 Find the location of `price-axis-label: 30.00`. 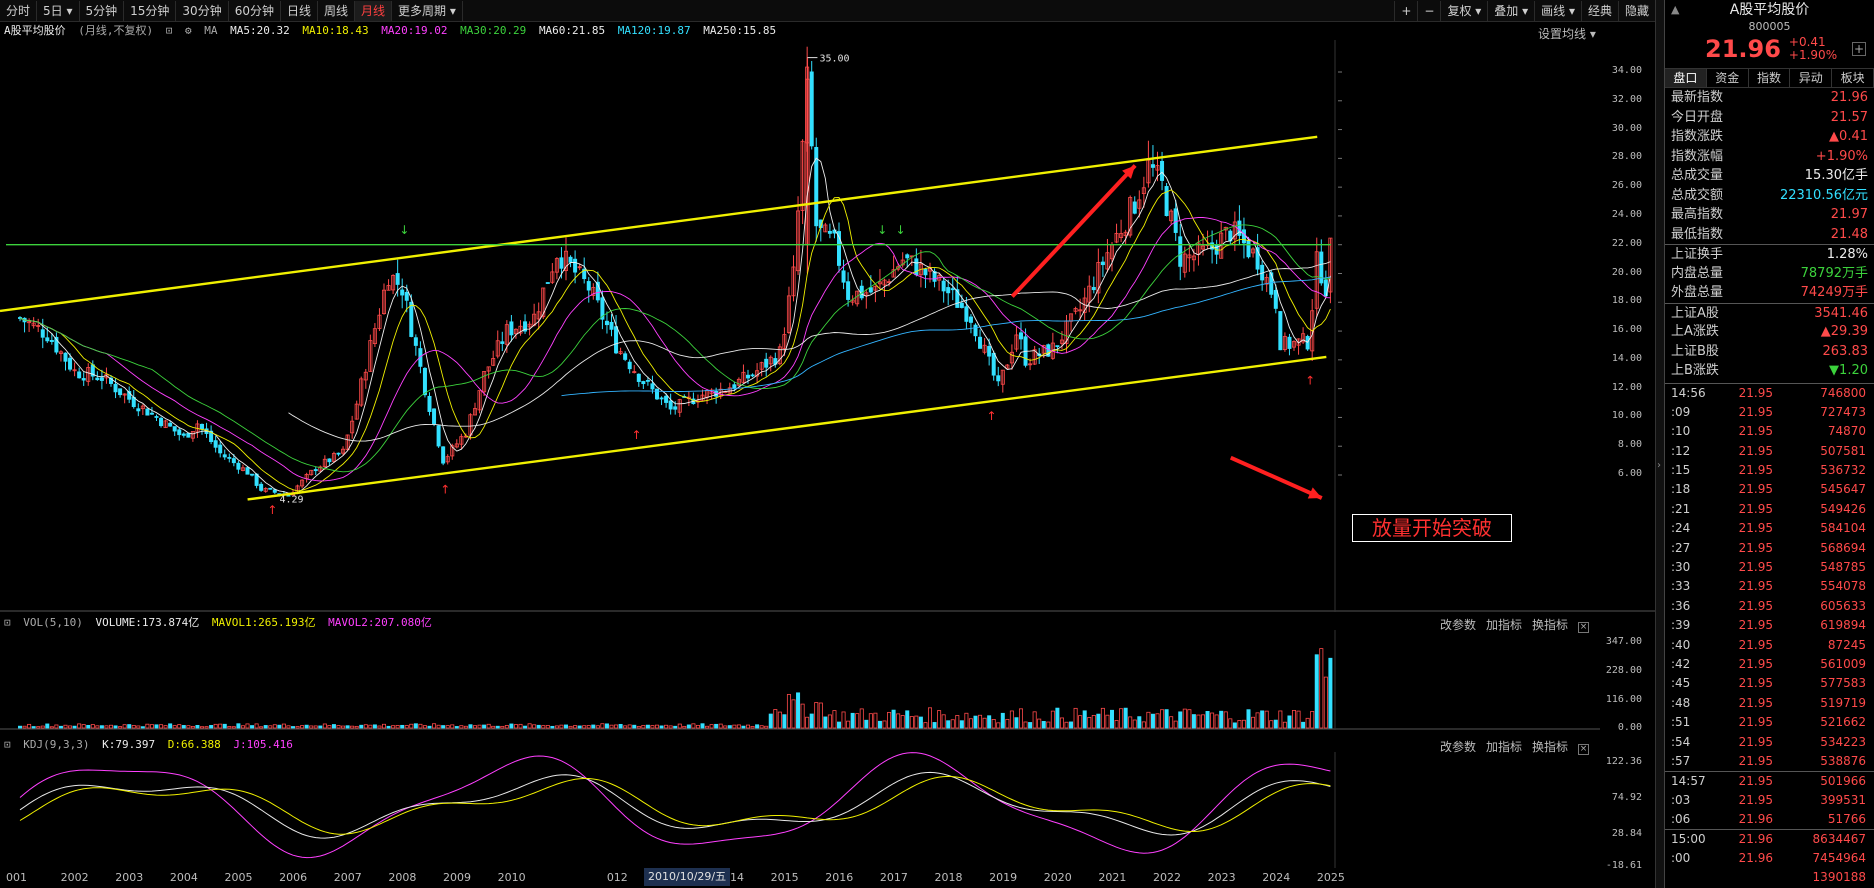

price-axis-label: 30.00 is located at coordinates (1626, 128).